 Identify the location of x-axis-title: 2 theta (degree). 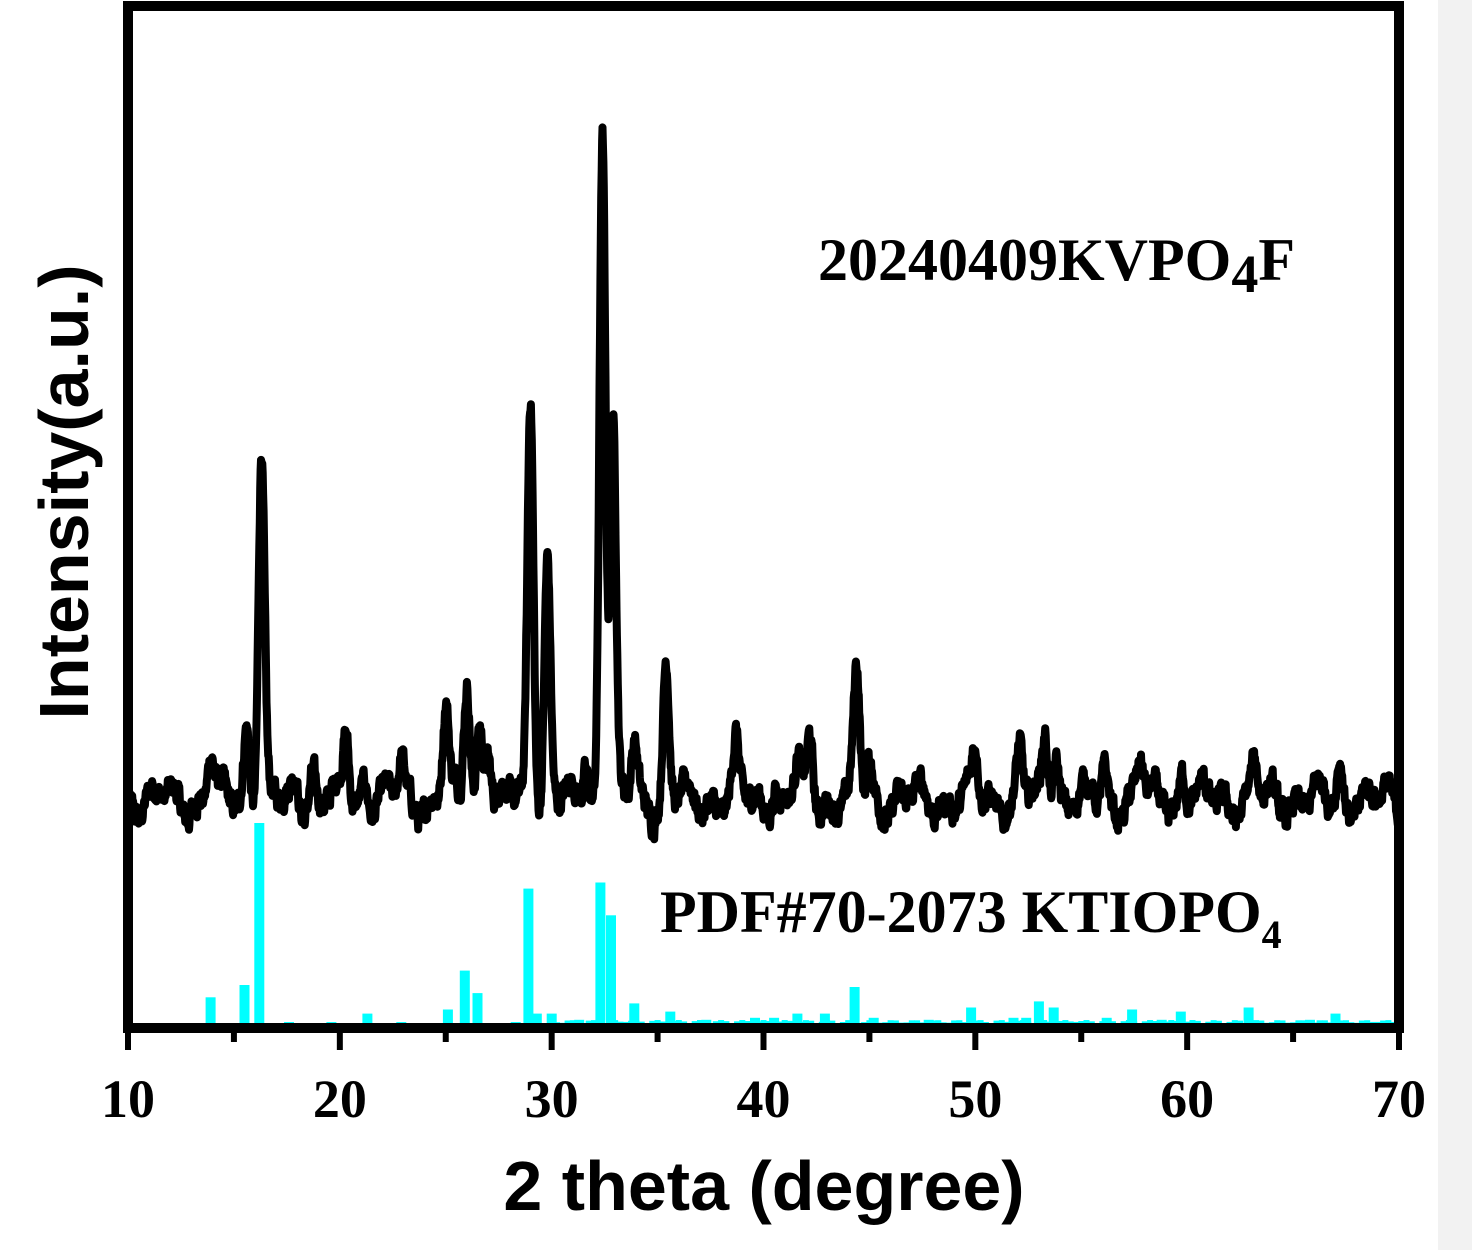
(763, 1186).